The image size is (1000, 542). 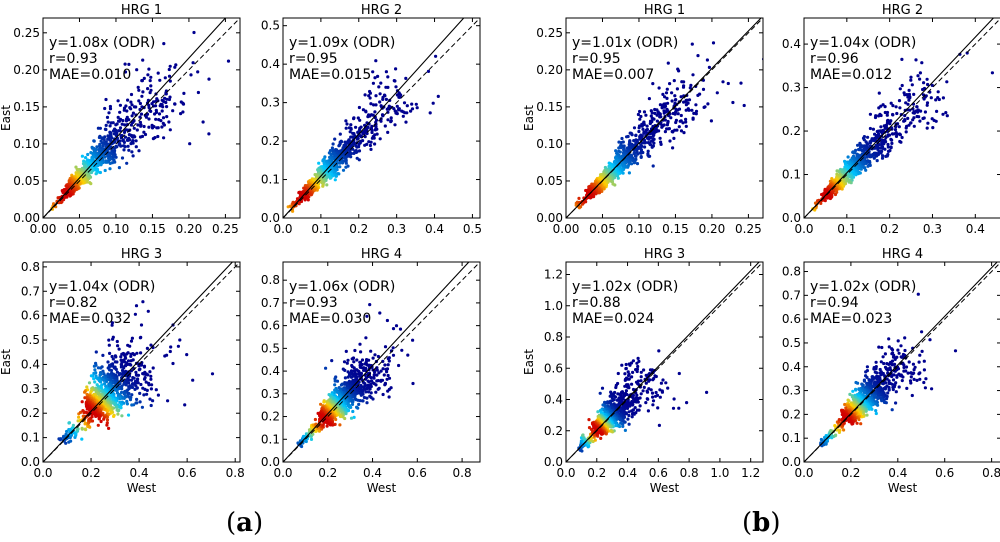 What do you see at coordinates (30, 291) in the screenshot?
I see `y-tick-label: 0.7` at bounding box center [30, 291].